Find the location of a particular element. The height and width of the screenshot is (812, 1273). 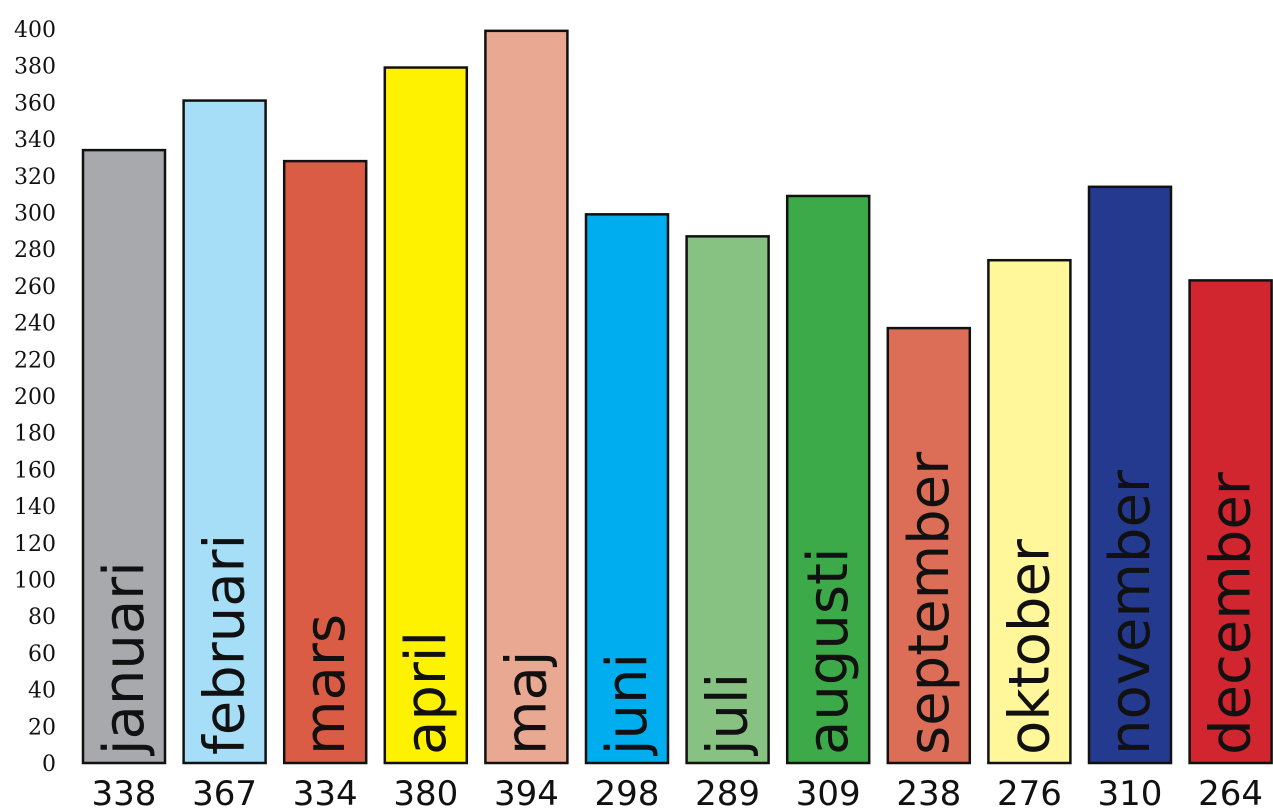

bar-category-label: maj is located at coordinates (526, 703).